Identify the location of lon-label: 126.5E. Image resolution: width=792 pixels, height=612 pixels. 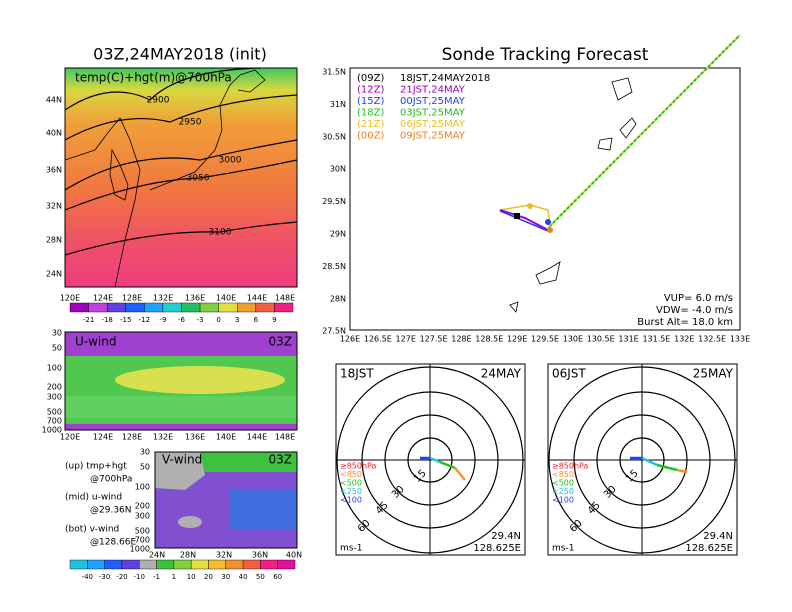
(378, 339).